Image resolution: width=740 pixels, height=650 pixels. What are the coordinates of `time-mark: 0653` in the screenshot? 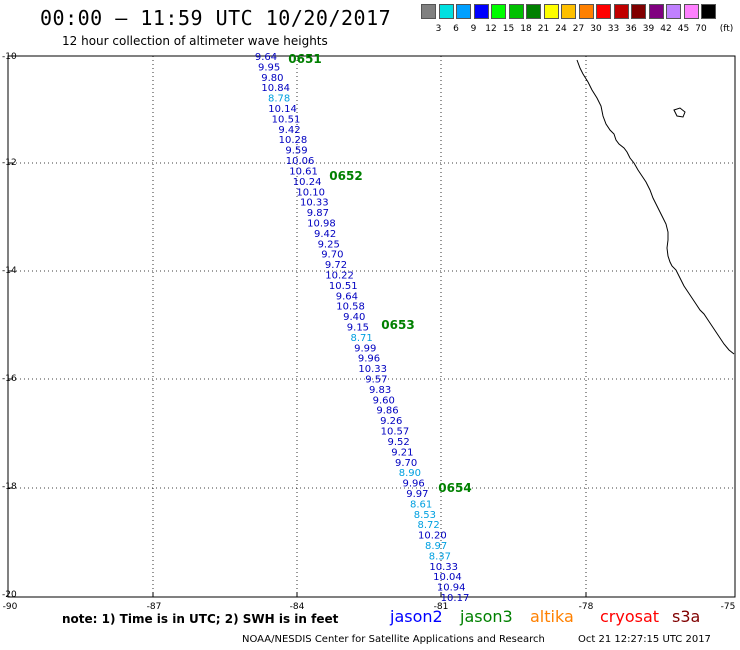 It's located at (397, 325).